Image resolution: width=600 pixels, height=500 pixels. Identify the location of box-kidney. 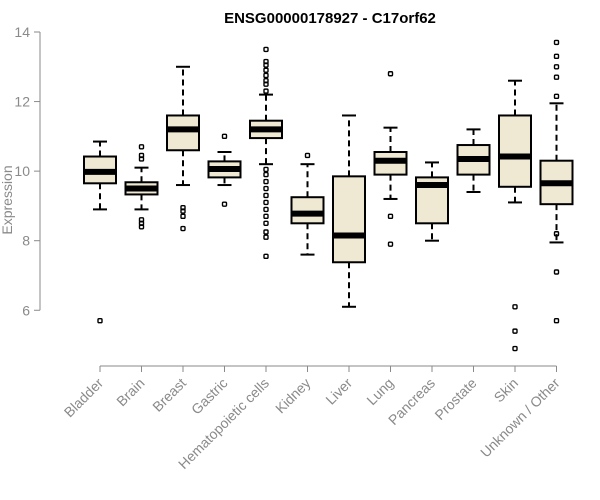
(307, 204).